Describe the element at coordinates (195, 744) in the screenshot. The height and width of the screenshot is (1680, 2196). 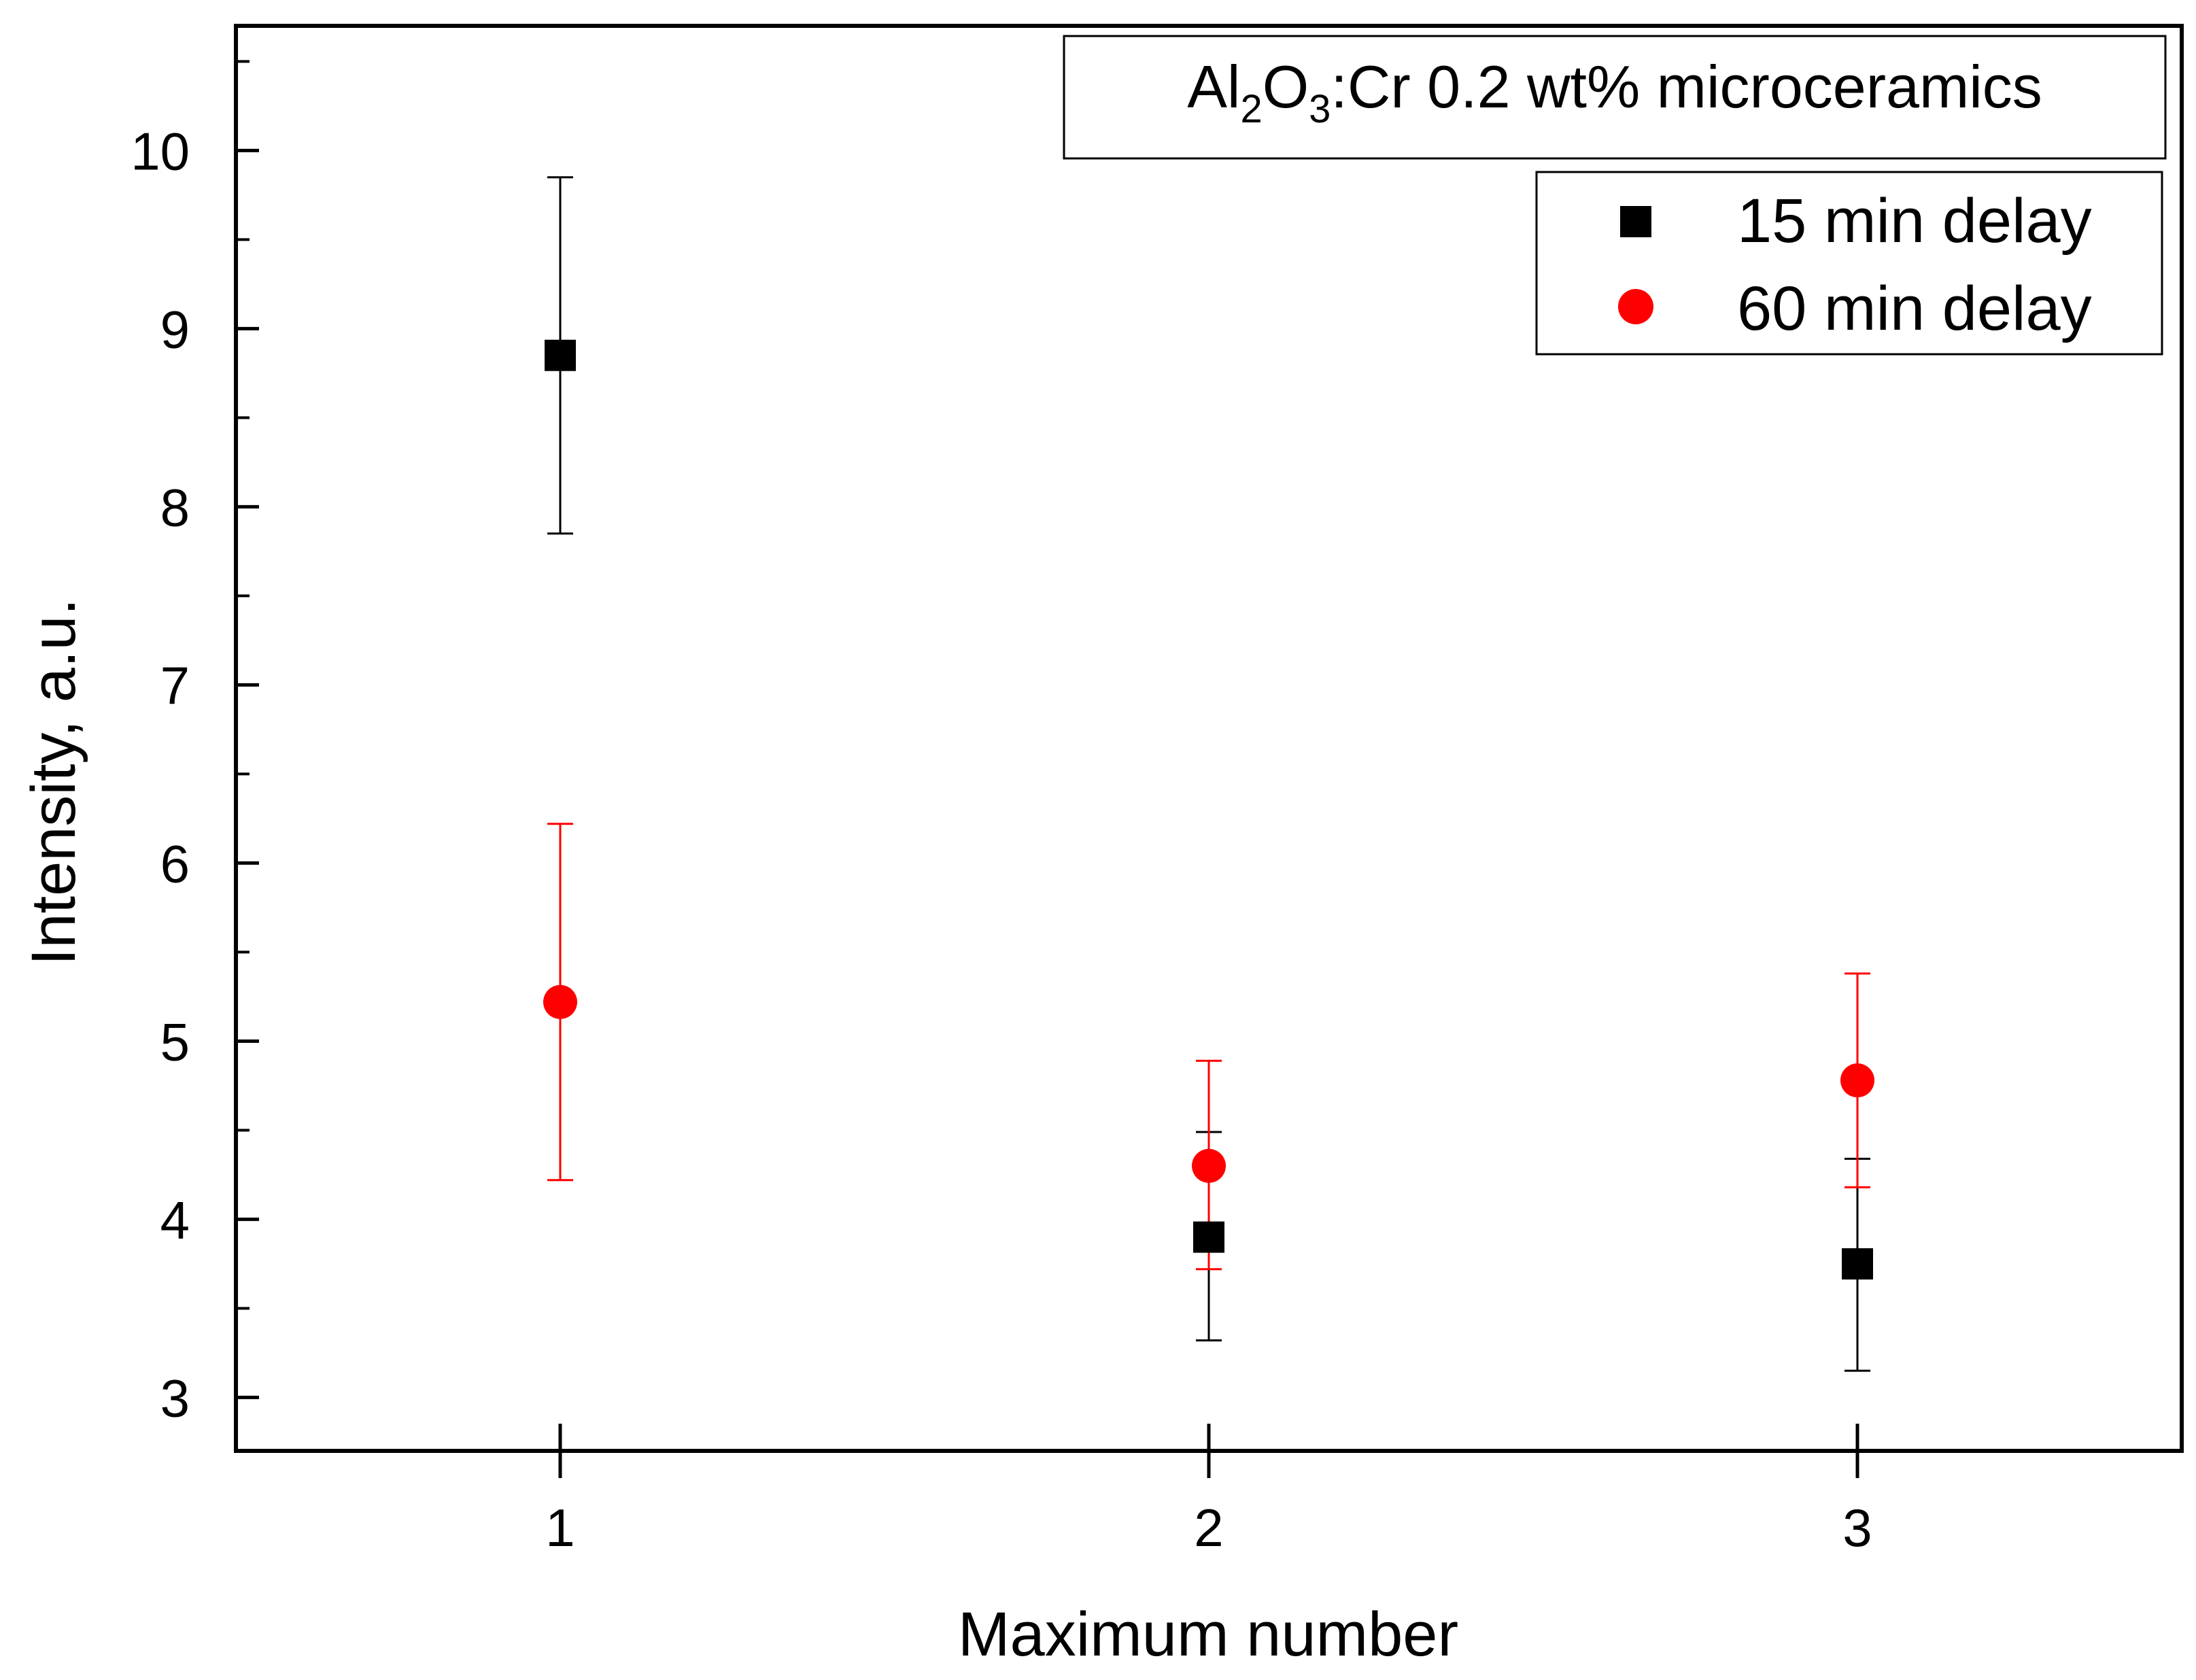
I see `y-axis-ticks: 3 4 5 6 7 8 9 10` at that location.